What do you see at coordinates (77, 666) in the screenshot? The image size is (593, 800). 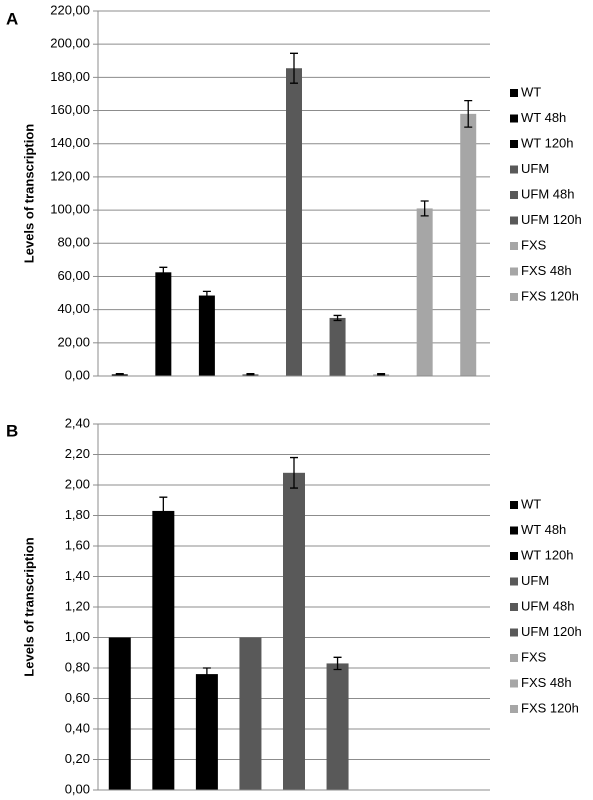 I see `y-tick-label: 0,80` at bounding box center [77, 666].